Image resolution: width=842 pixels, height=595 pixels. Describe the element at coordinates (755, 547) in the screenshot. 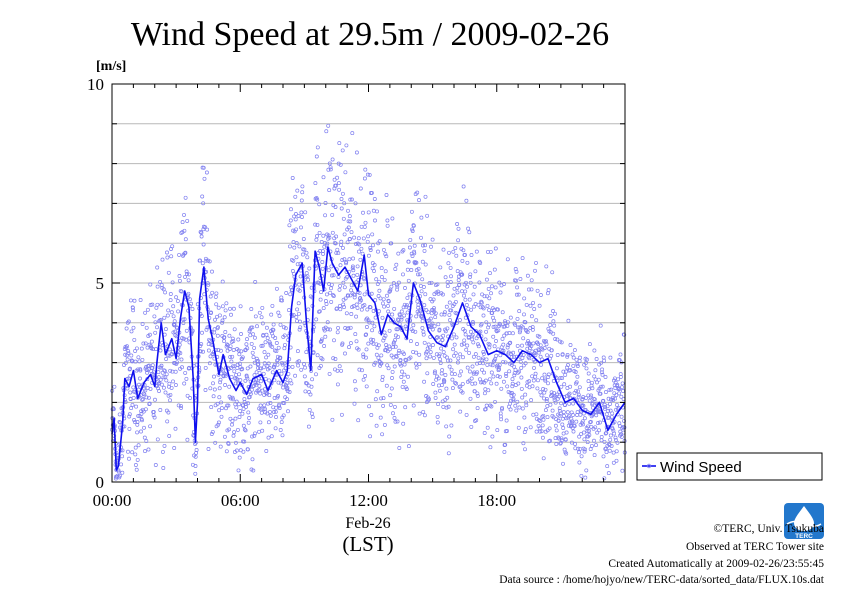

I see `observed-text: Observed at TERC Tower site` at that location.